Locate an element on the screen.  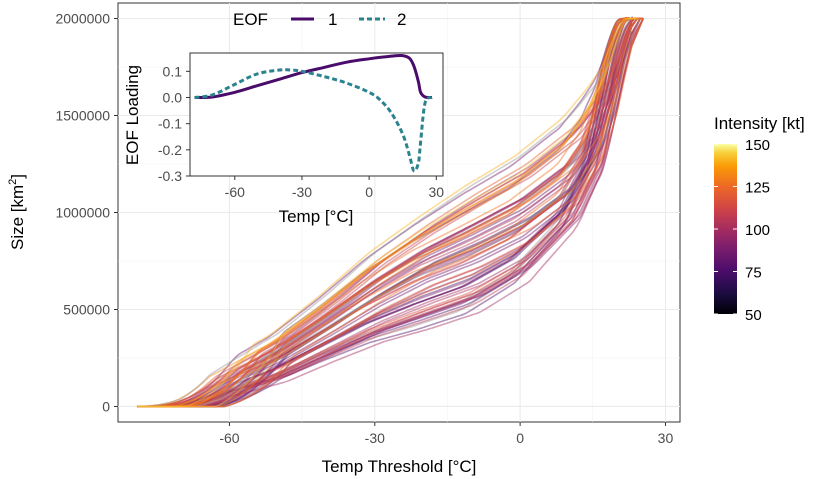
y-tick-label: 1500000 is located at coordinates (82, 116).